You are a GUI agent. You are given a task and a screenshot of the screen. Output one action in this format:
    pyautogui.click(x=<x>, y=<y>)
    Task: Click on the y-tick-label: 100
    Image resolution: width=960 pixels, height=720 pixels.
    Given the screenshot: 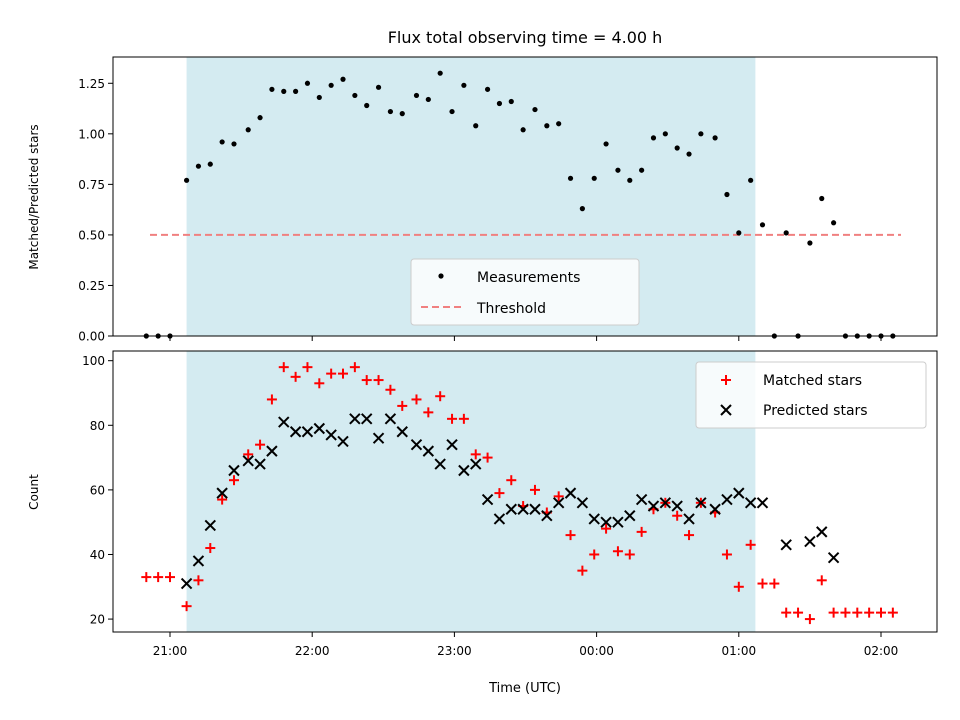 What is the action you would take?
    pyautogui.click(x=93, y=361)
    